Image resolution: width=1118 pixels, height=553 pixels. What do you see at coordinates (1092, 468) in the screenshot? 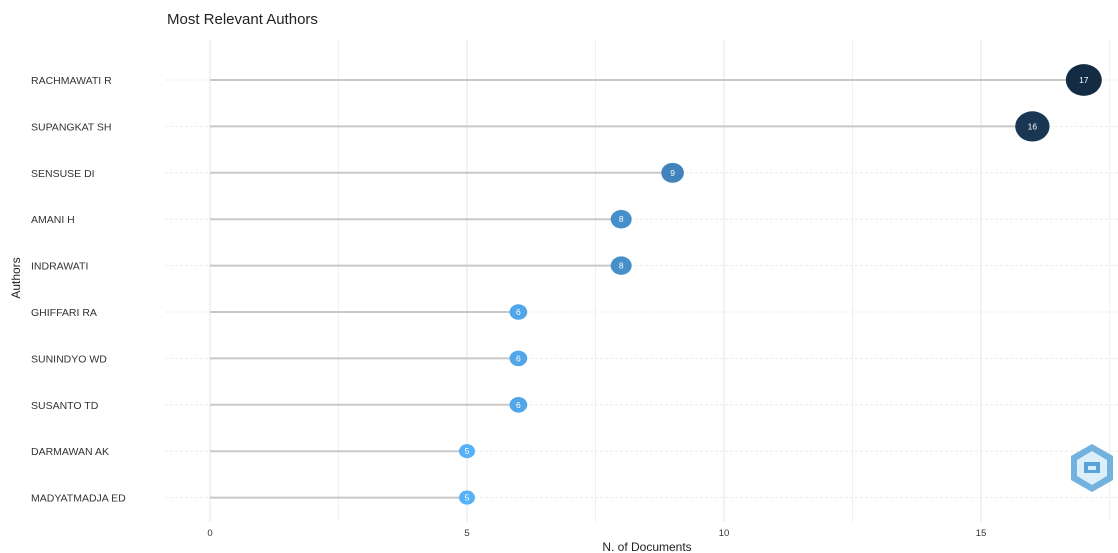
I see `watermark-logo` at bounding box center [1092, 468].